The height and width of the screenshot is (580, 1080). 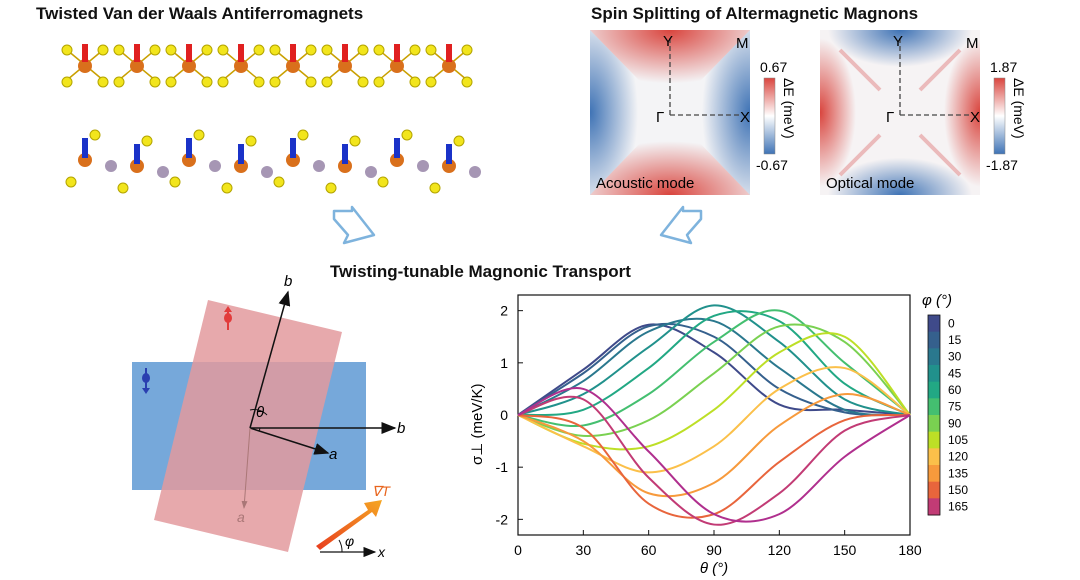 What do you see at coordinates (381, 552) in the screenshot?
I see `axis-x-label: x` at bounding box center [381, 552].